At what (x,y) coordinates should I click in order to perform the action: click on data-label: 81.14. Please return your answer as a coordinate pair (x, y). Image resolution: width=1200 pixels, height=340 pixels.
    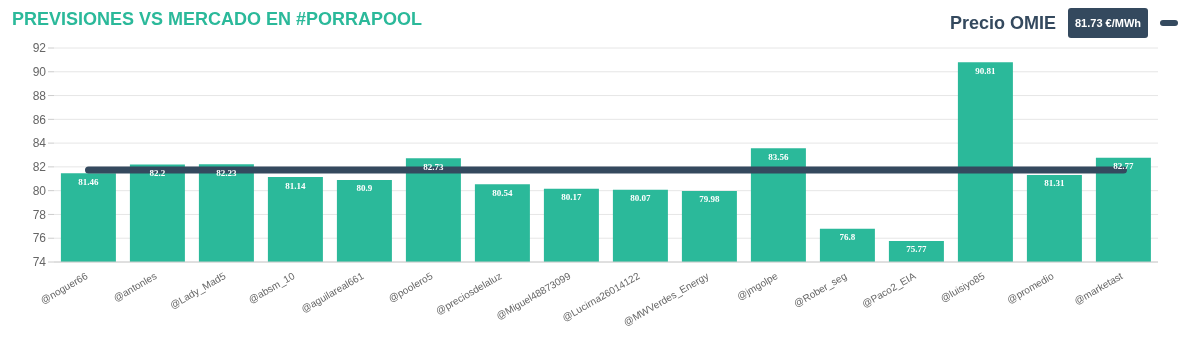
    Looking at the image, I should click on (296, 185).